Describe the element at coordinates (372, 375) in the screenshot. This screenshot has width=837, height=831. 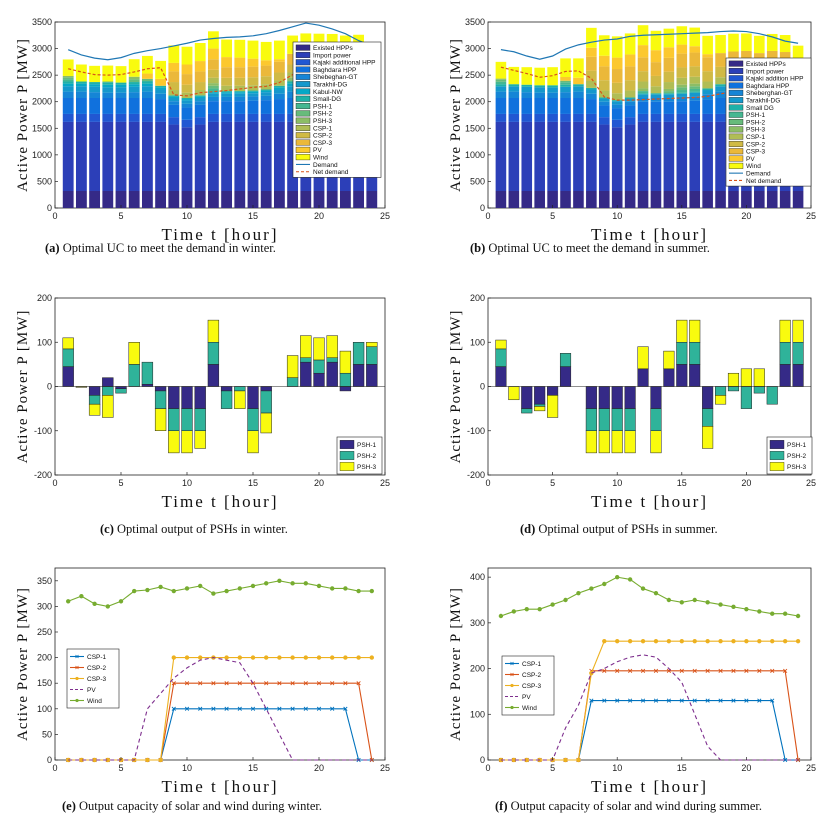
I see `bar-psh-1-h24` at that location.